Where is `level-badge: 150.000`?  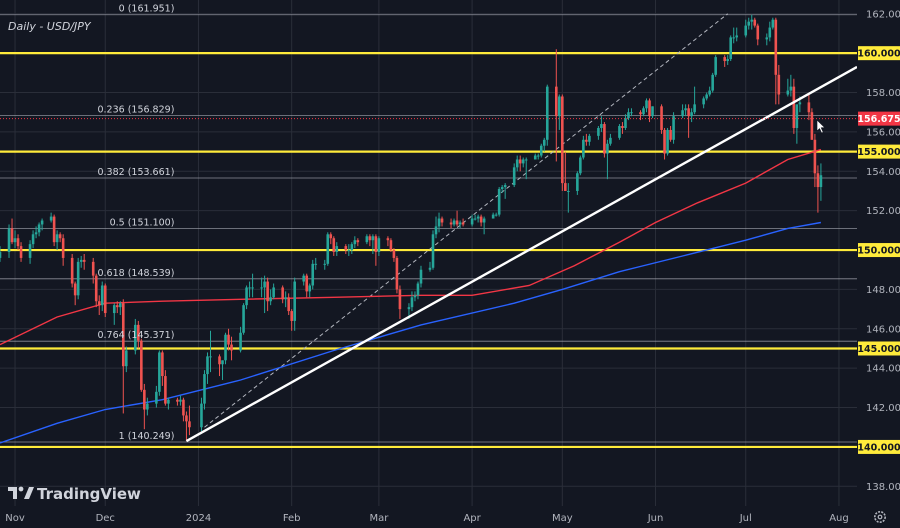
level-badge: 150.000 is located at coordinates (878, 251).